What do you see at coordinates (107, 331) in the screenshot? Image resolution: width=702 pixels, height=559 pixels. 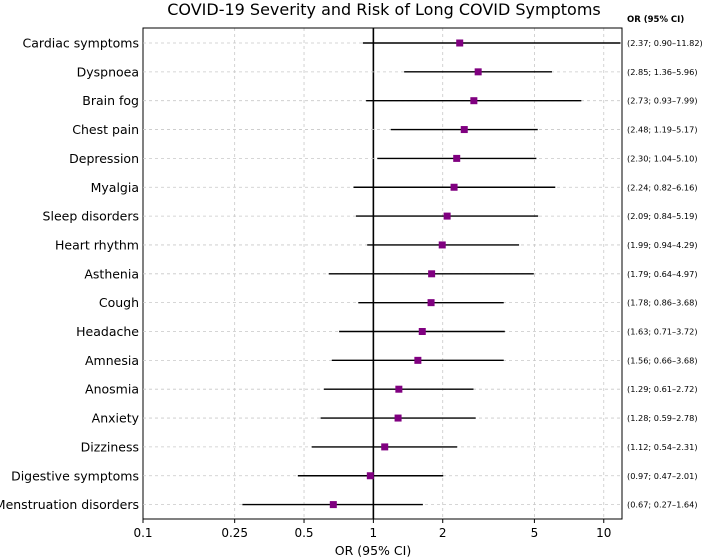 I see `category-label: Headache` at bounding box center [107, 331].